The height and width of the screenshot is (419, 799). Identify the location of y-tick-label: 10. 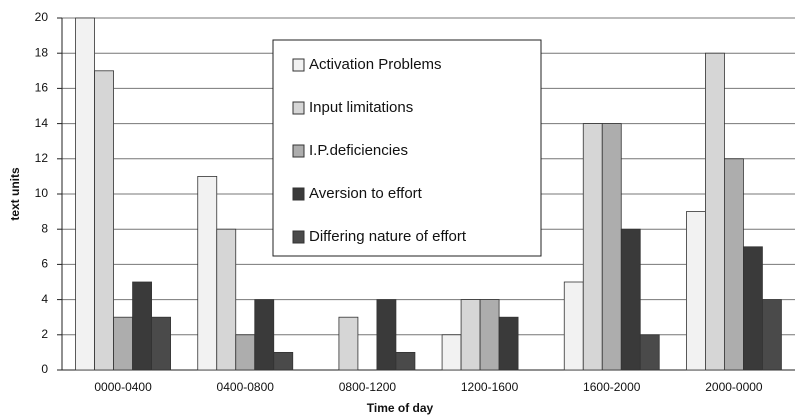
(42, 193).